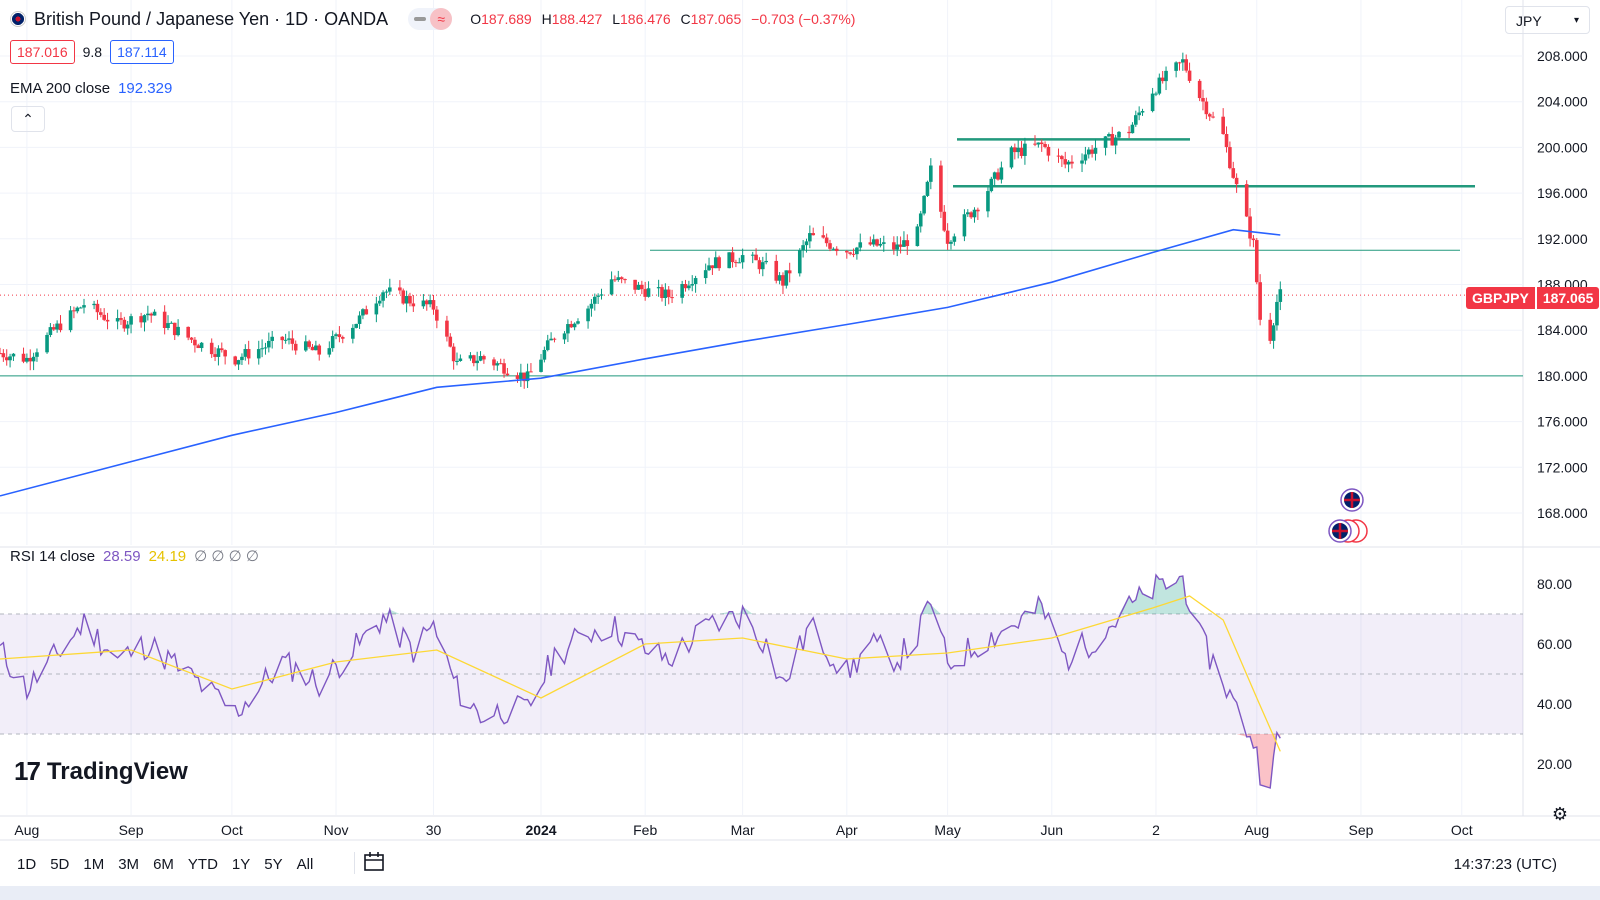 The image size is (1600, 900). What do you see at coordinates (273, 864) in the screenshot?
I see `timeframe-button-5y: 5Y` at bounding box center [273, 864].